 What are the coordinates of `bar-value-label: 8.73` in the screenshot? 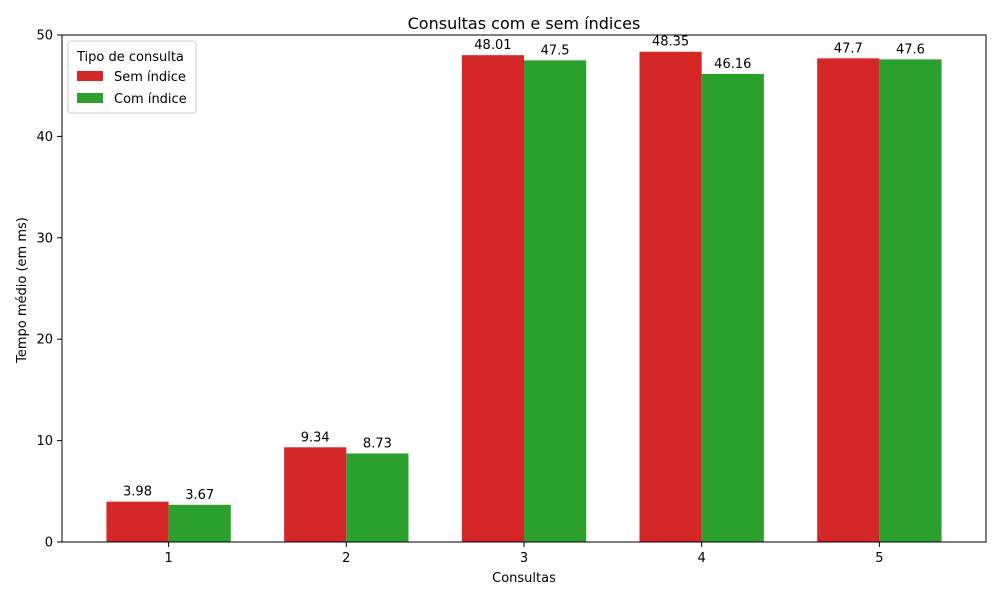 It's located at (377, 443).